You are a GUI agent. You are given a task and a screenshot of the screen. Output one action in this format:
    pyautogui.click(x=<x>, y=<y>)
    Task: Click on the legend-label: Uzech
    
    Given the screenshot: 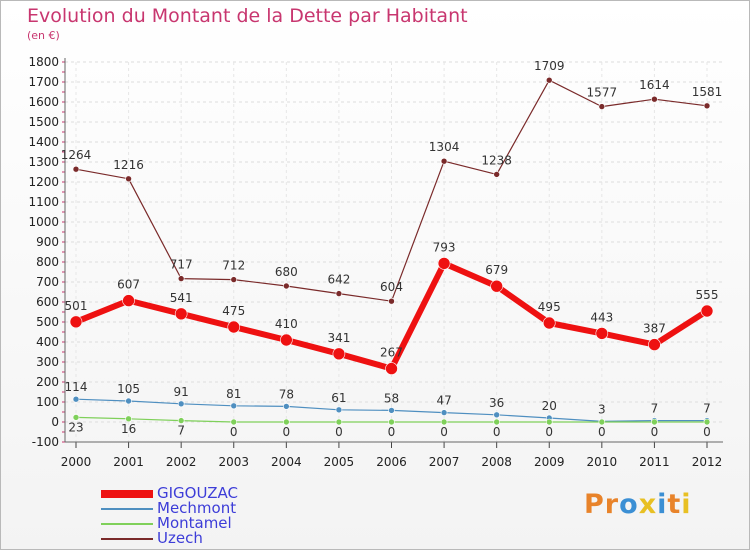 What is the action you would take?
    pyautogui.click(x=180, y=538)
    